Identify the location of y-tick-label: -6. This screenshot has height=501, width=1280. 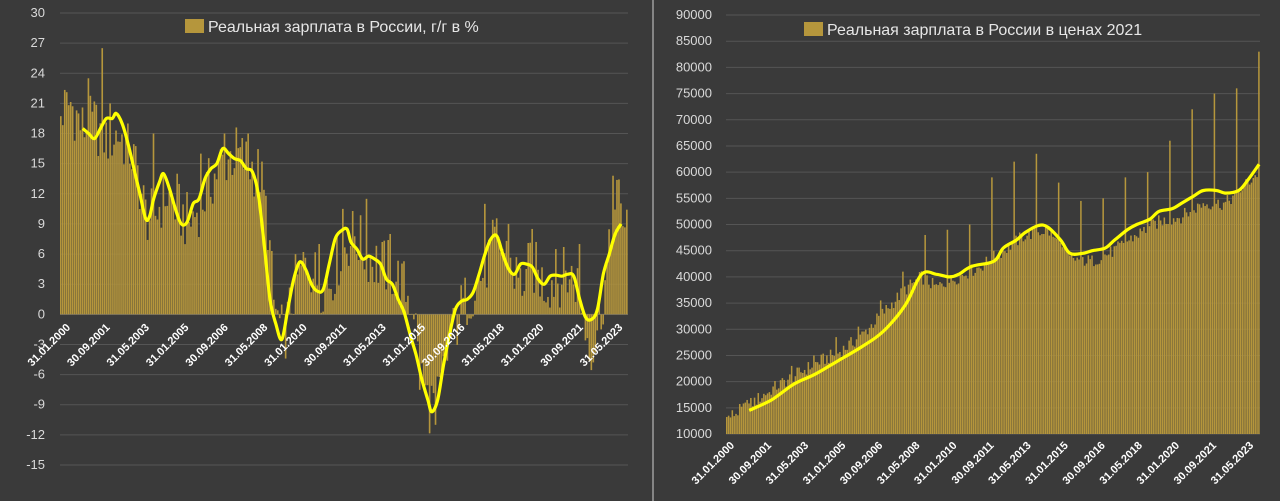
(39, 374).